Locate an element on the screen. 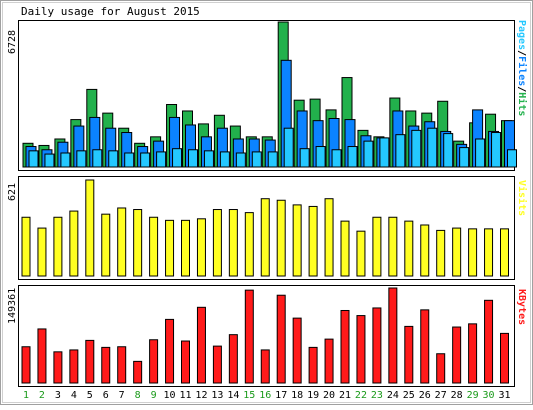 This screenshot has height=410, width=533. legend-hits: Hits is located at coordinates (522, 104).